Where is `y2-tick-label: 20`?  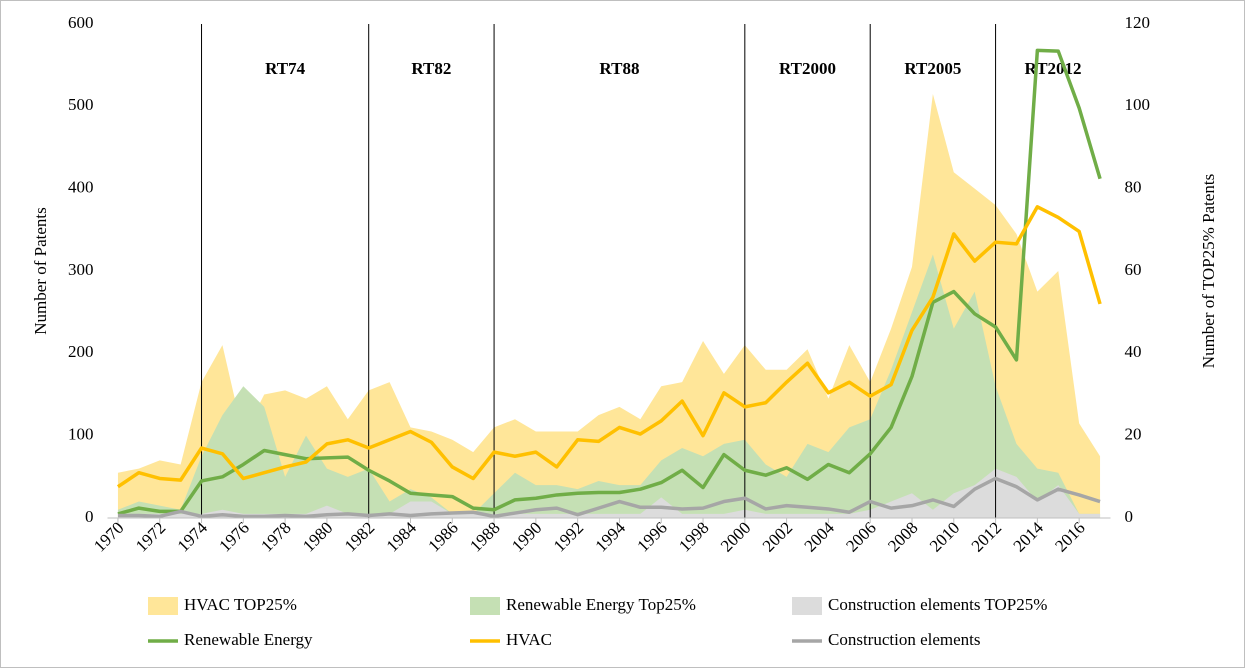 y2-tick-label: 20 is located at coordinates (1133, 434).